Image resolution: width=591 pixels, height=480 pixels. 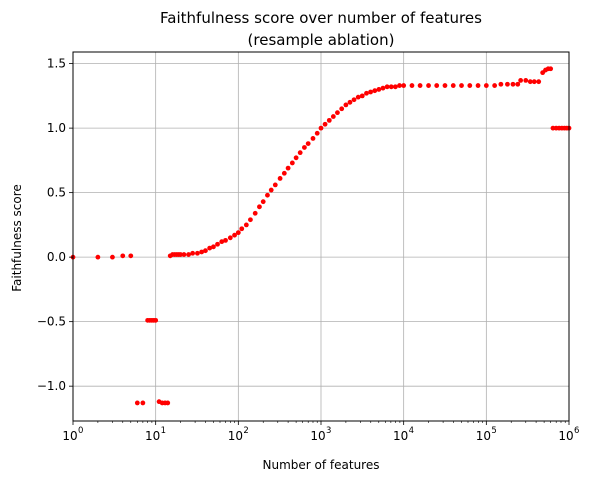 What do you see at coordinates (56, 64) in the screenshot?
I see `y-tick-label: 1.5` at bounding box center [56, 64].